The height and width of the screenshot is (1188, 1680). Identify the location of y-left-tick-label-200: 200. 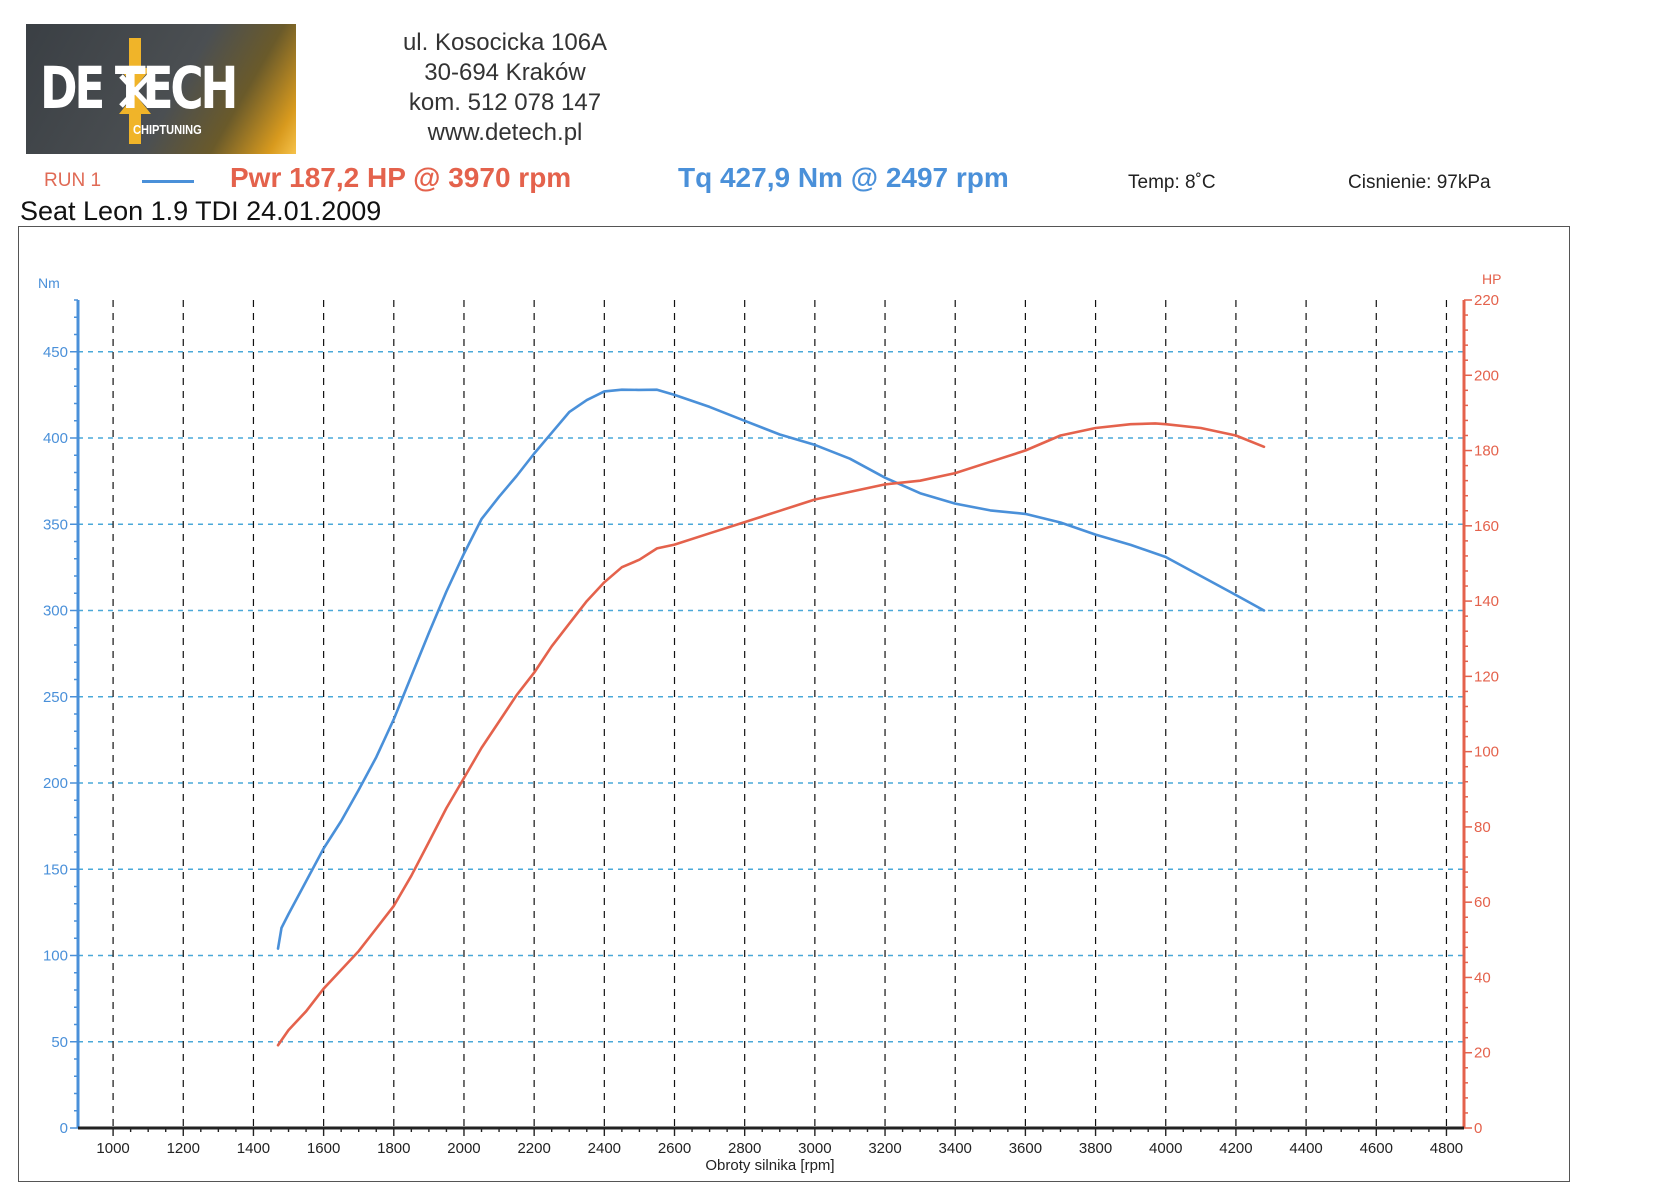
(55, 783).